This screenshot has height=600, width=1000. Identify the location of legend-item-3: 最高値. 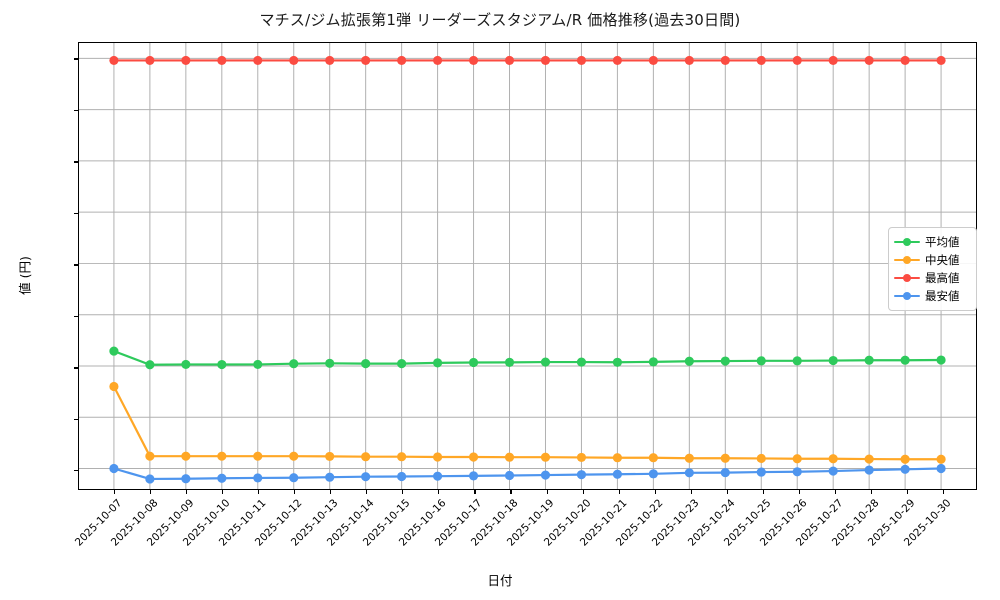
(932, 278).